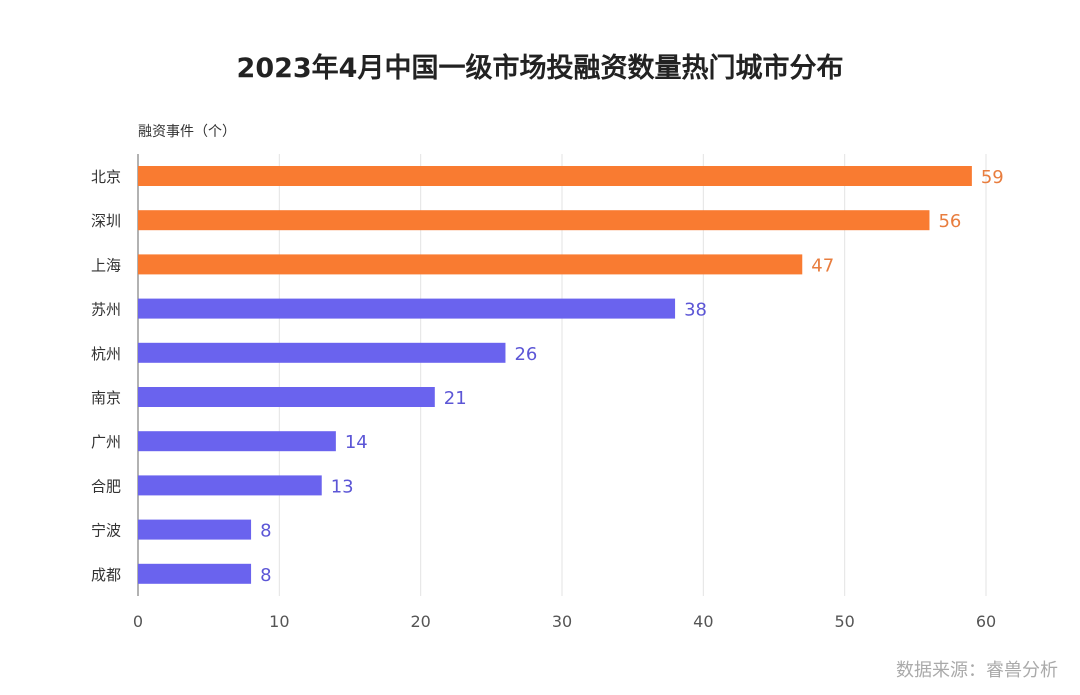 Image resolution: width=1080 pixels, height=695 pixels. Describe the element at coordinates (356, 442) in the screenshot. I see `data-label: 14` at that location.